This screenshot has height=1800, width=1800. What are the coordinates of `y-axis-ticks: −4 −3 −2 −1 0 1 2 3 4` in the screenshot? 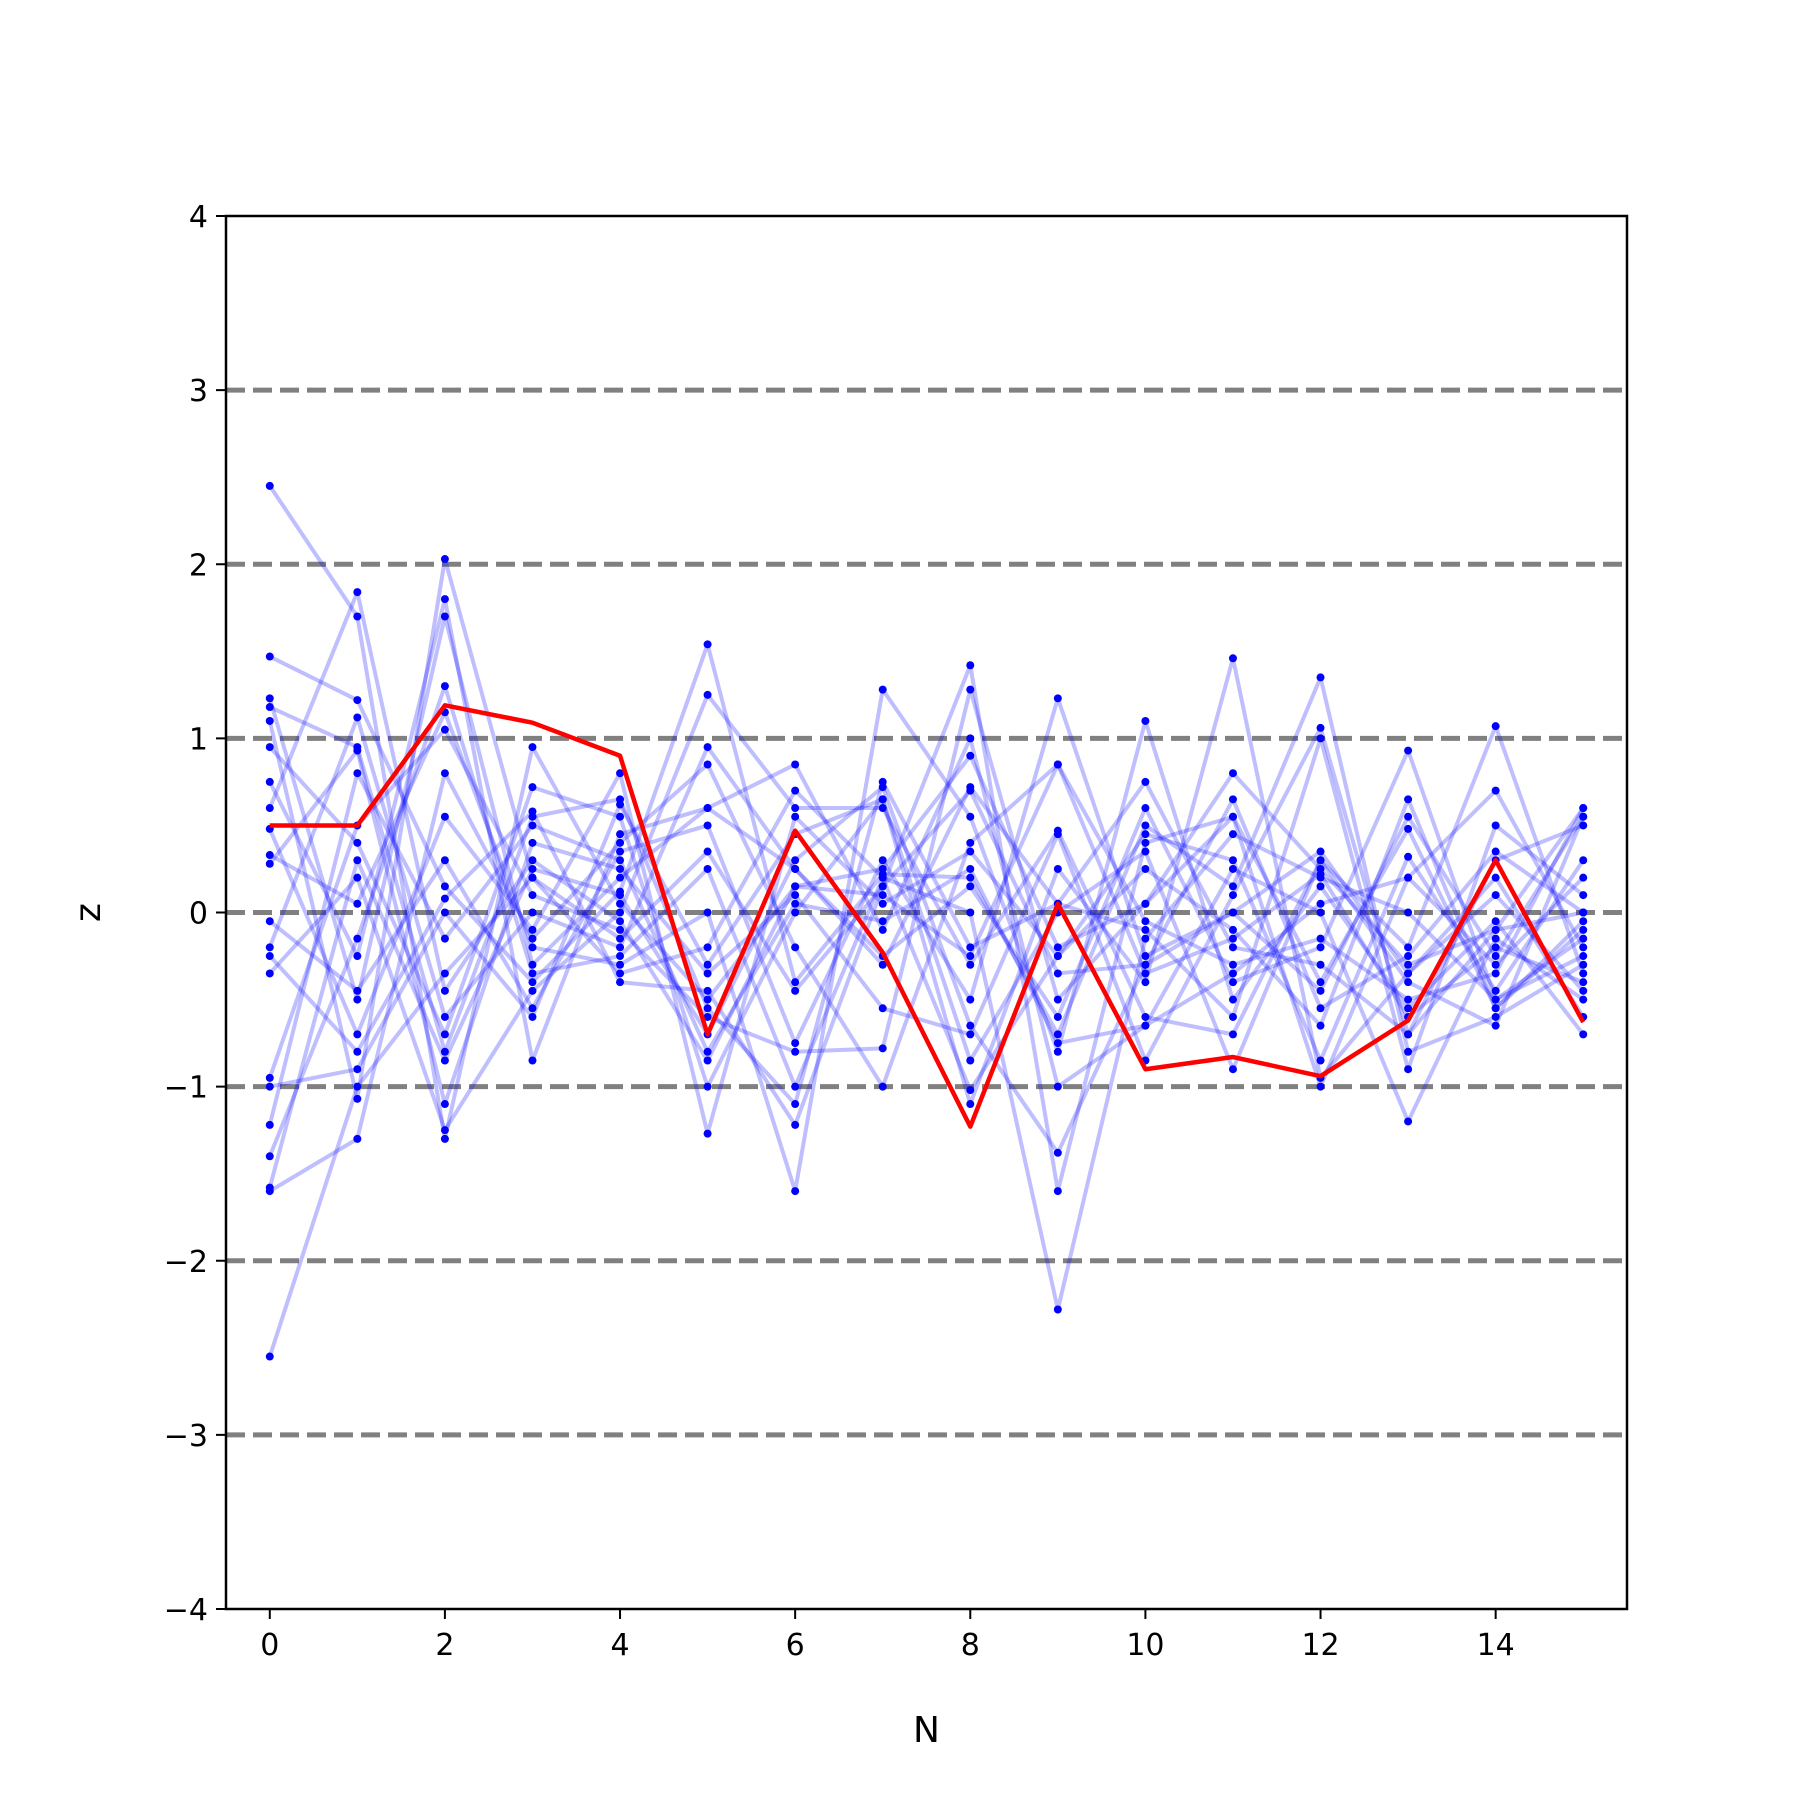 It's located at (195, 914).